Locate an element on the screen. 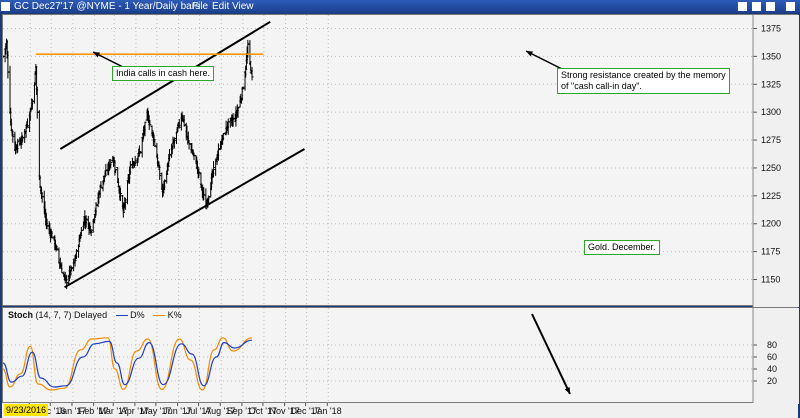 The image size is (800, 418). price-tick-label: 1300 is located at coordinates (771, 112).